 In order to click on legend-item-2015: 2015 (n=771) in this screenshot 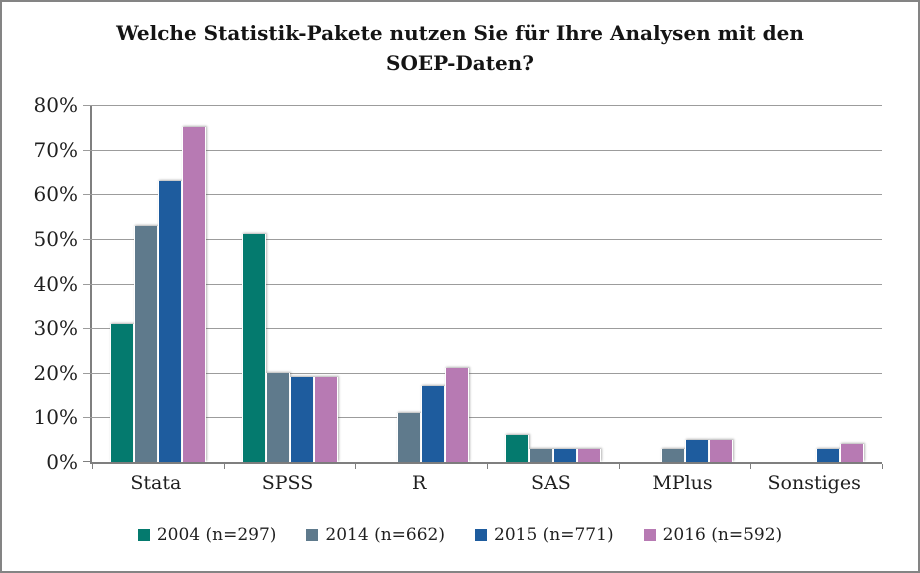, I will do `click(544, 535)`.